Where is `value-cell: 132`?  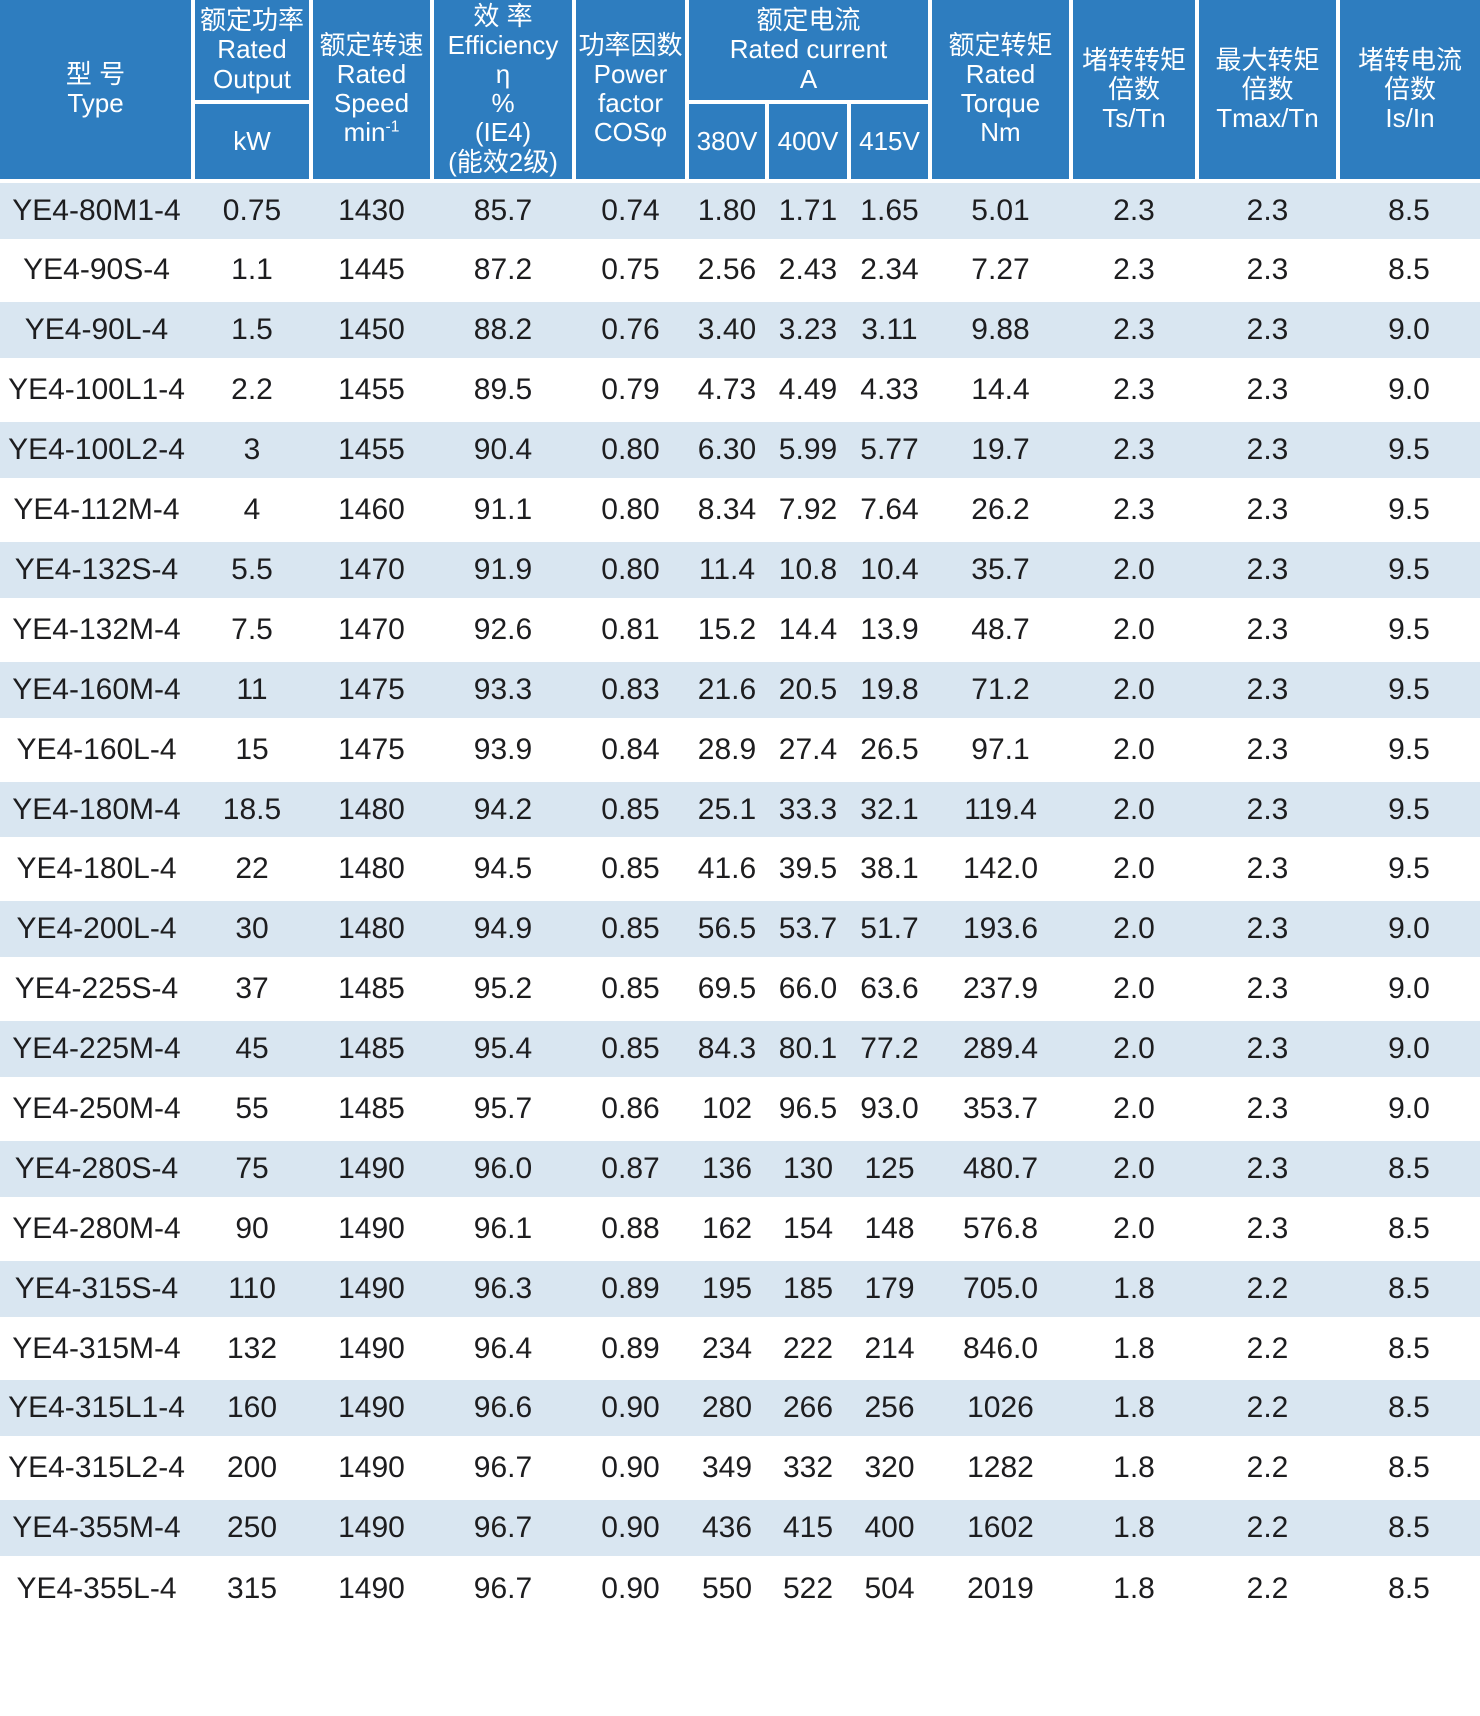
value-cell: 132 is located at coordinates (252, 1347).